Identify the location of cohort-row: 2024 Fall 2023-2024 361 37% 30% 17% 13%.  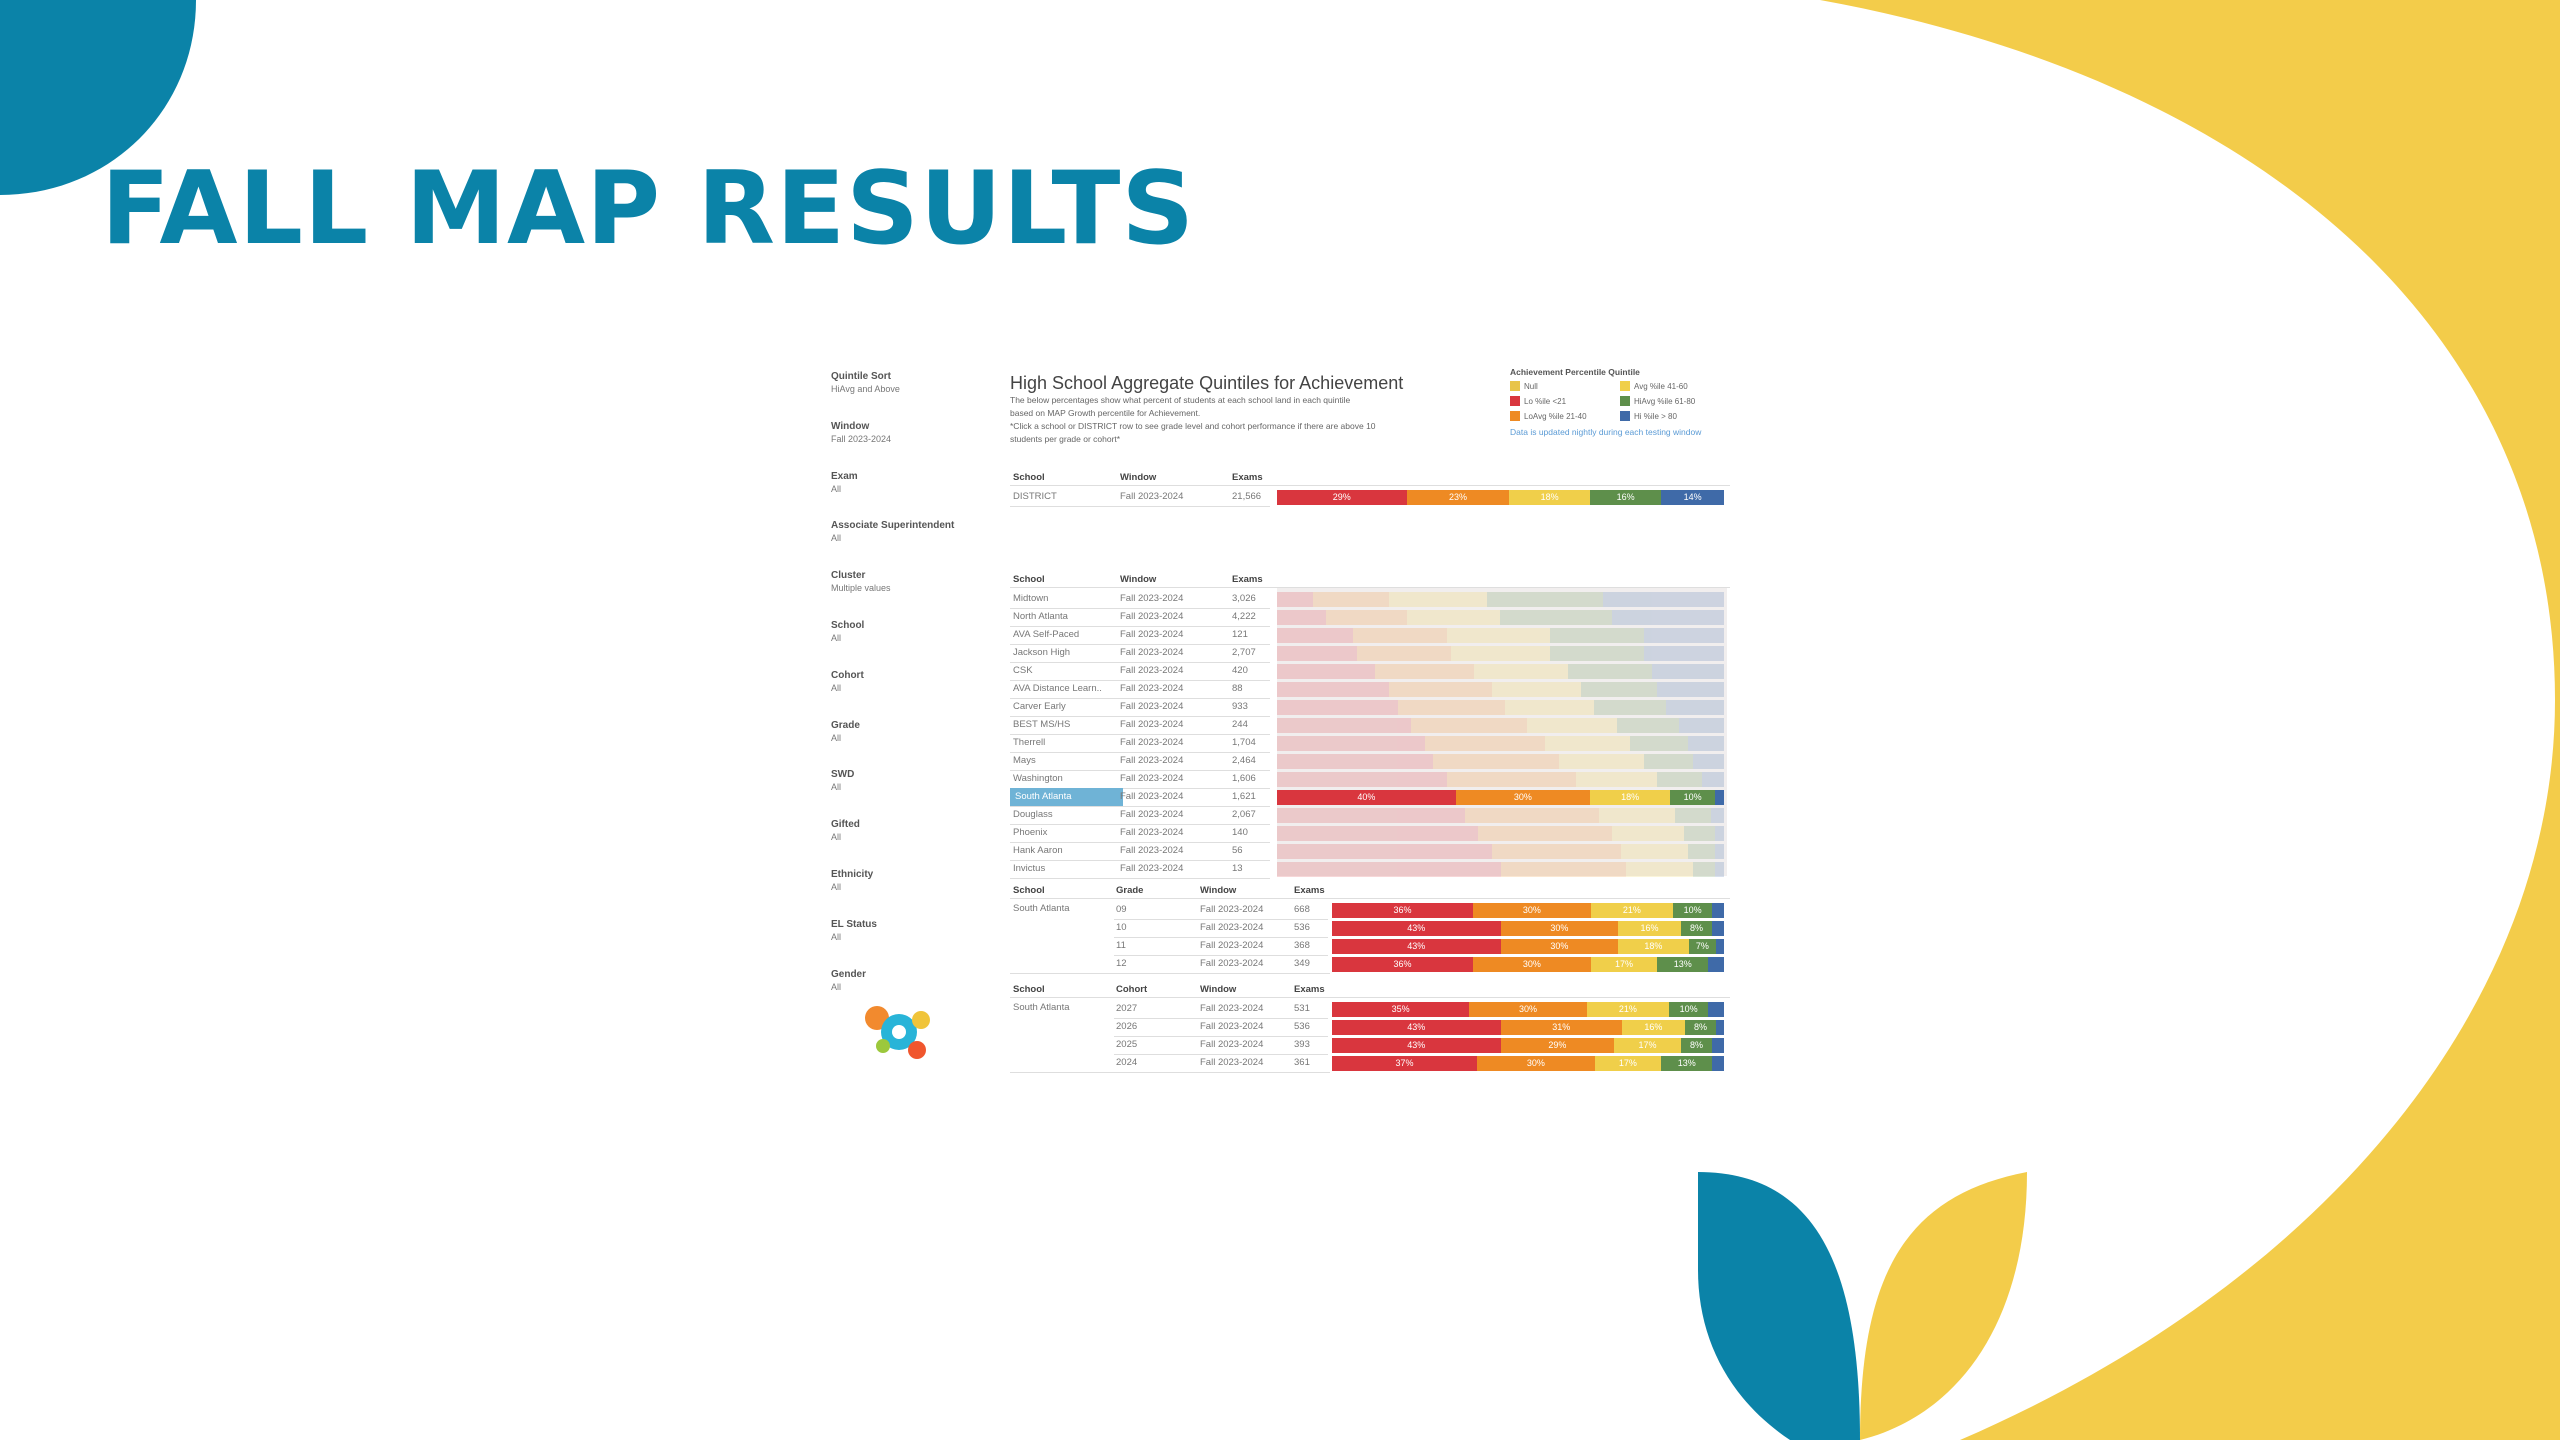
(1370, 1063).